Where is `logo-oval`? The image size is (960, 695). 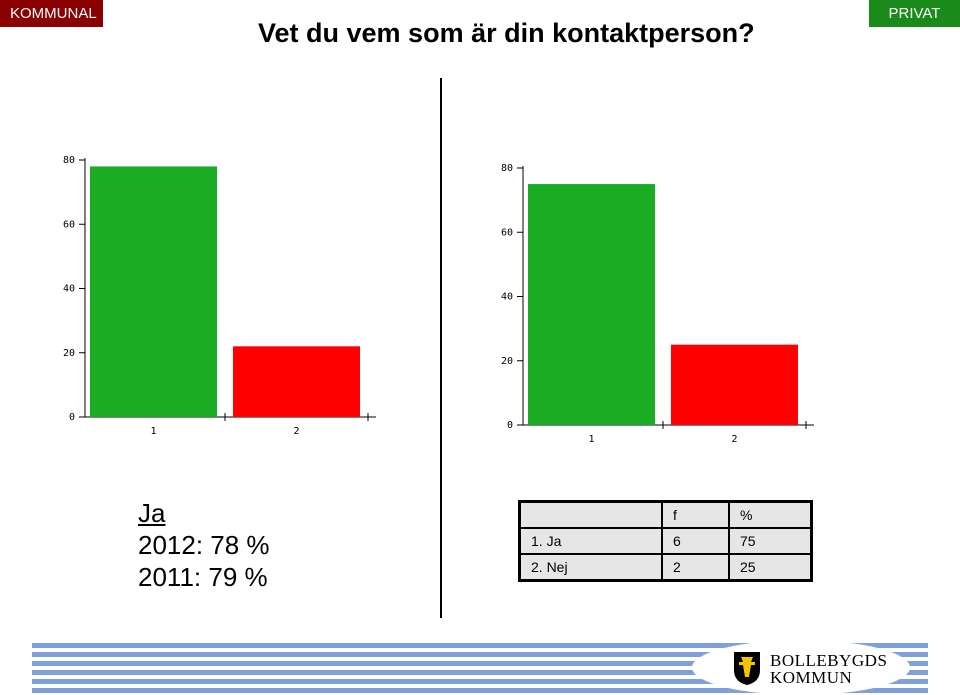
logo-oval is located at coordinates (801, 667).